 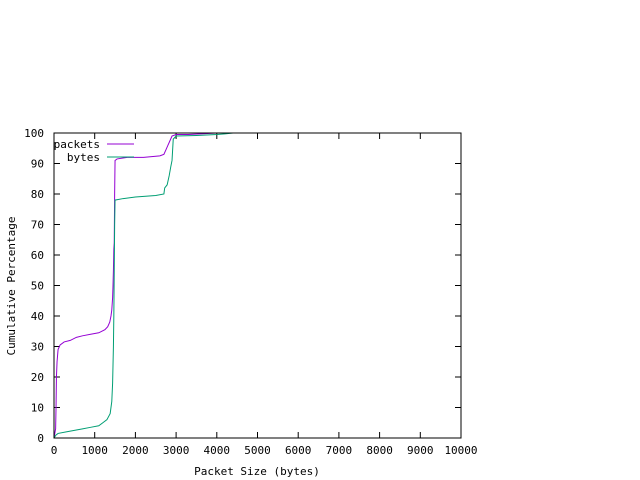 I want to click on legend-label-bytes: bytes, so click(x=83, y=157).